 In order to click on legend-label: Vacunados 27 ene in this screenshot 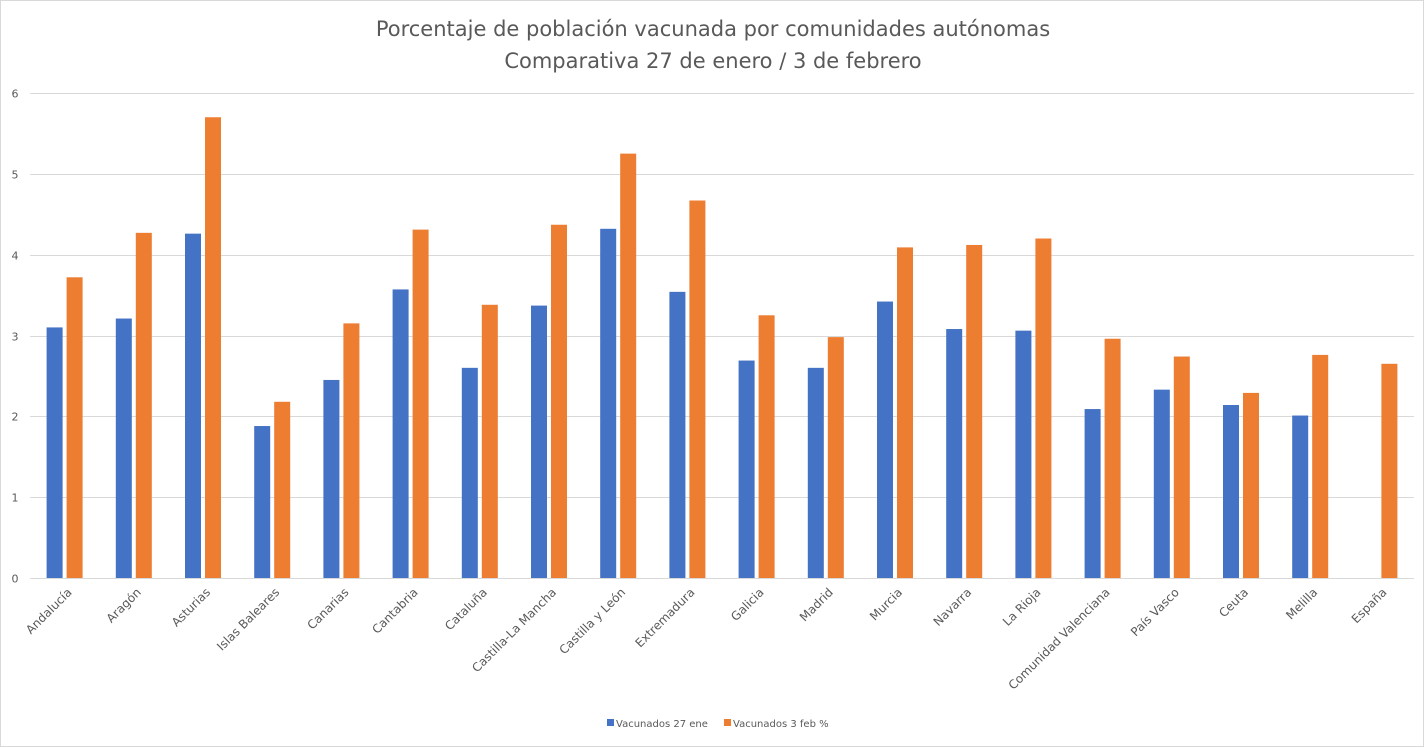, I will do `click(662, 724)`.